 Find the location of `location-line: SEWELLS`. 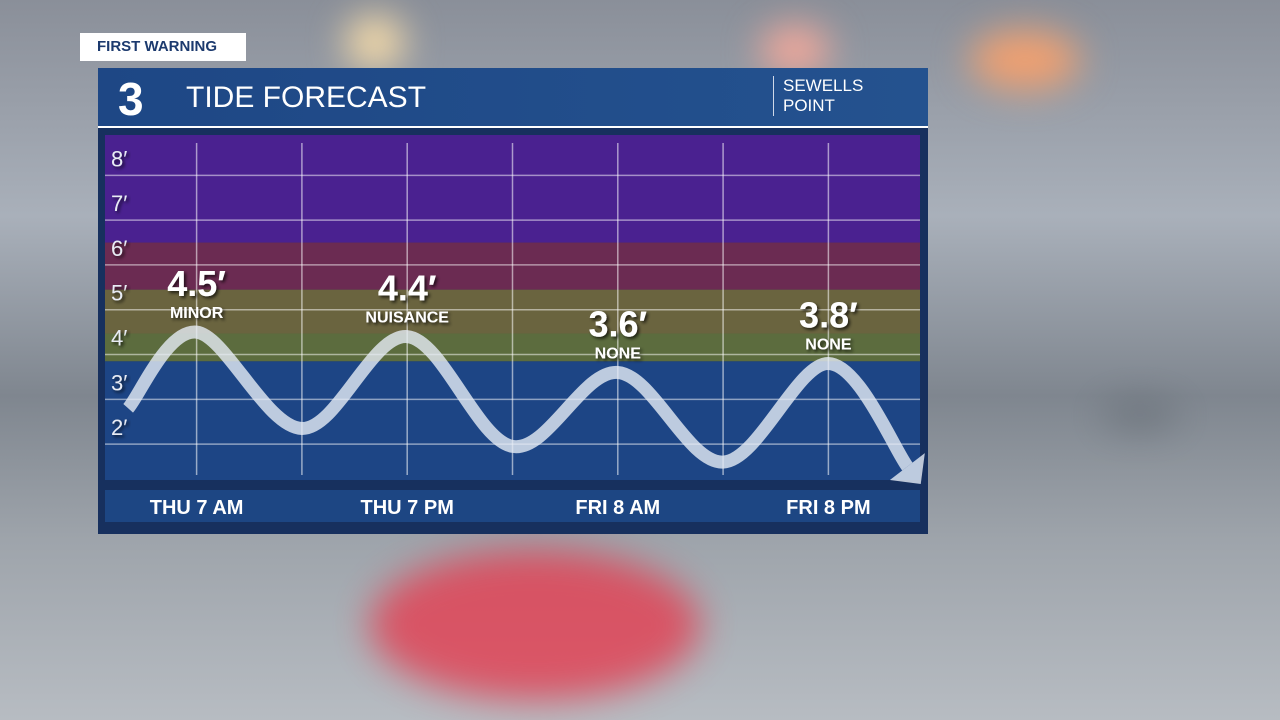

location-line: SEWELLS is located at coordinates (823, 85).